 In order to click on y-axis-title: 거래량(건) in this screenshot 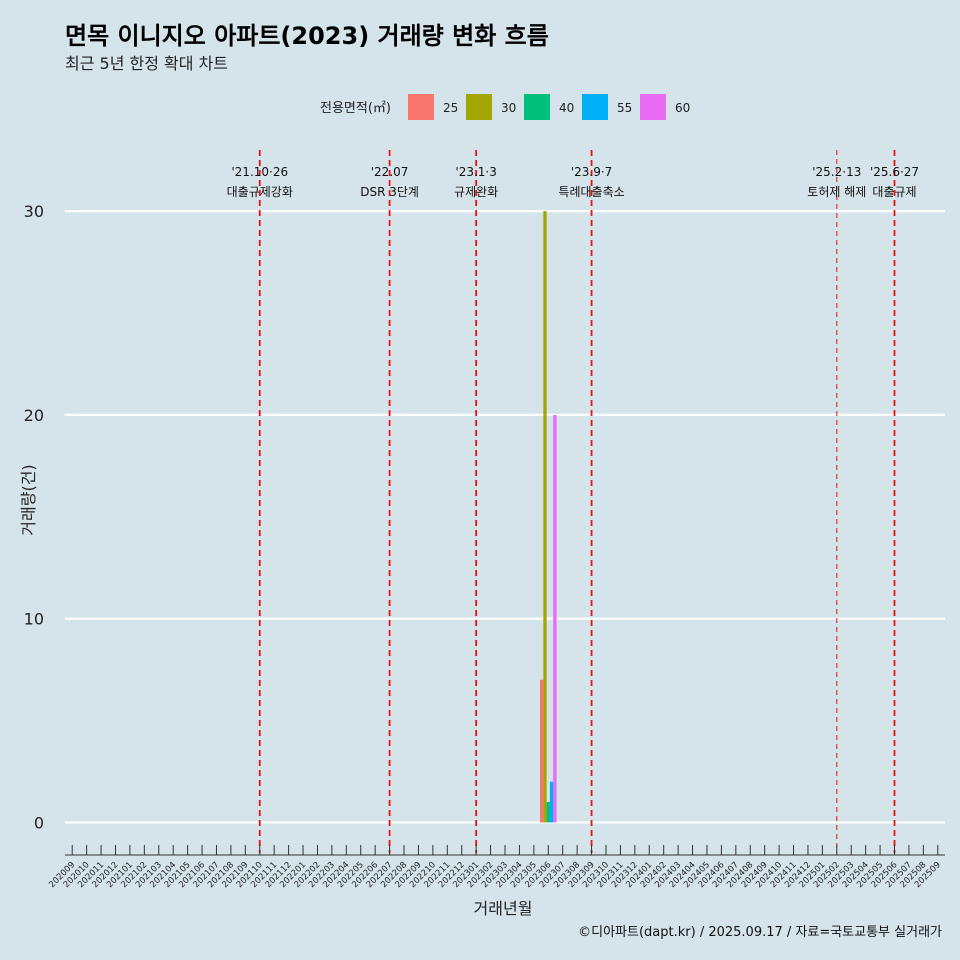, I will do `click(28, 499)`.